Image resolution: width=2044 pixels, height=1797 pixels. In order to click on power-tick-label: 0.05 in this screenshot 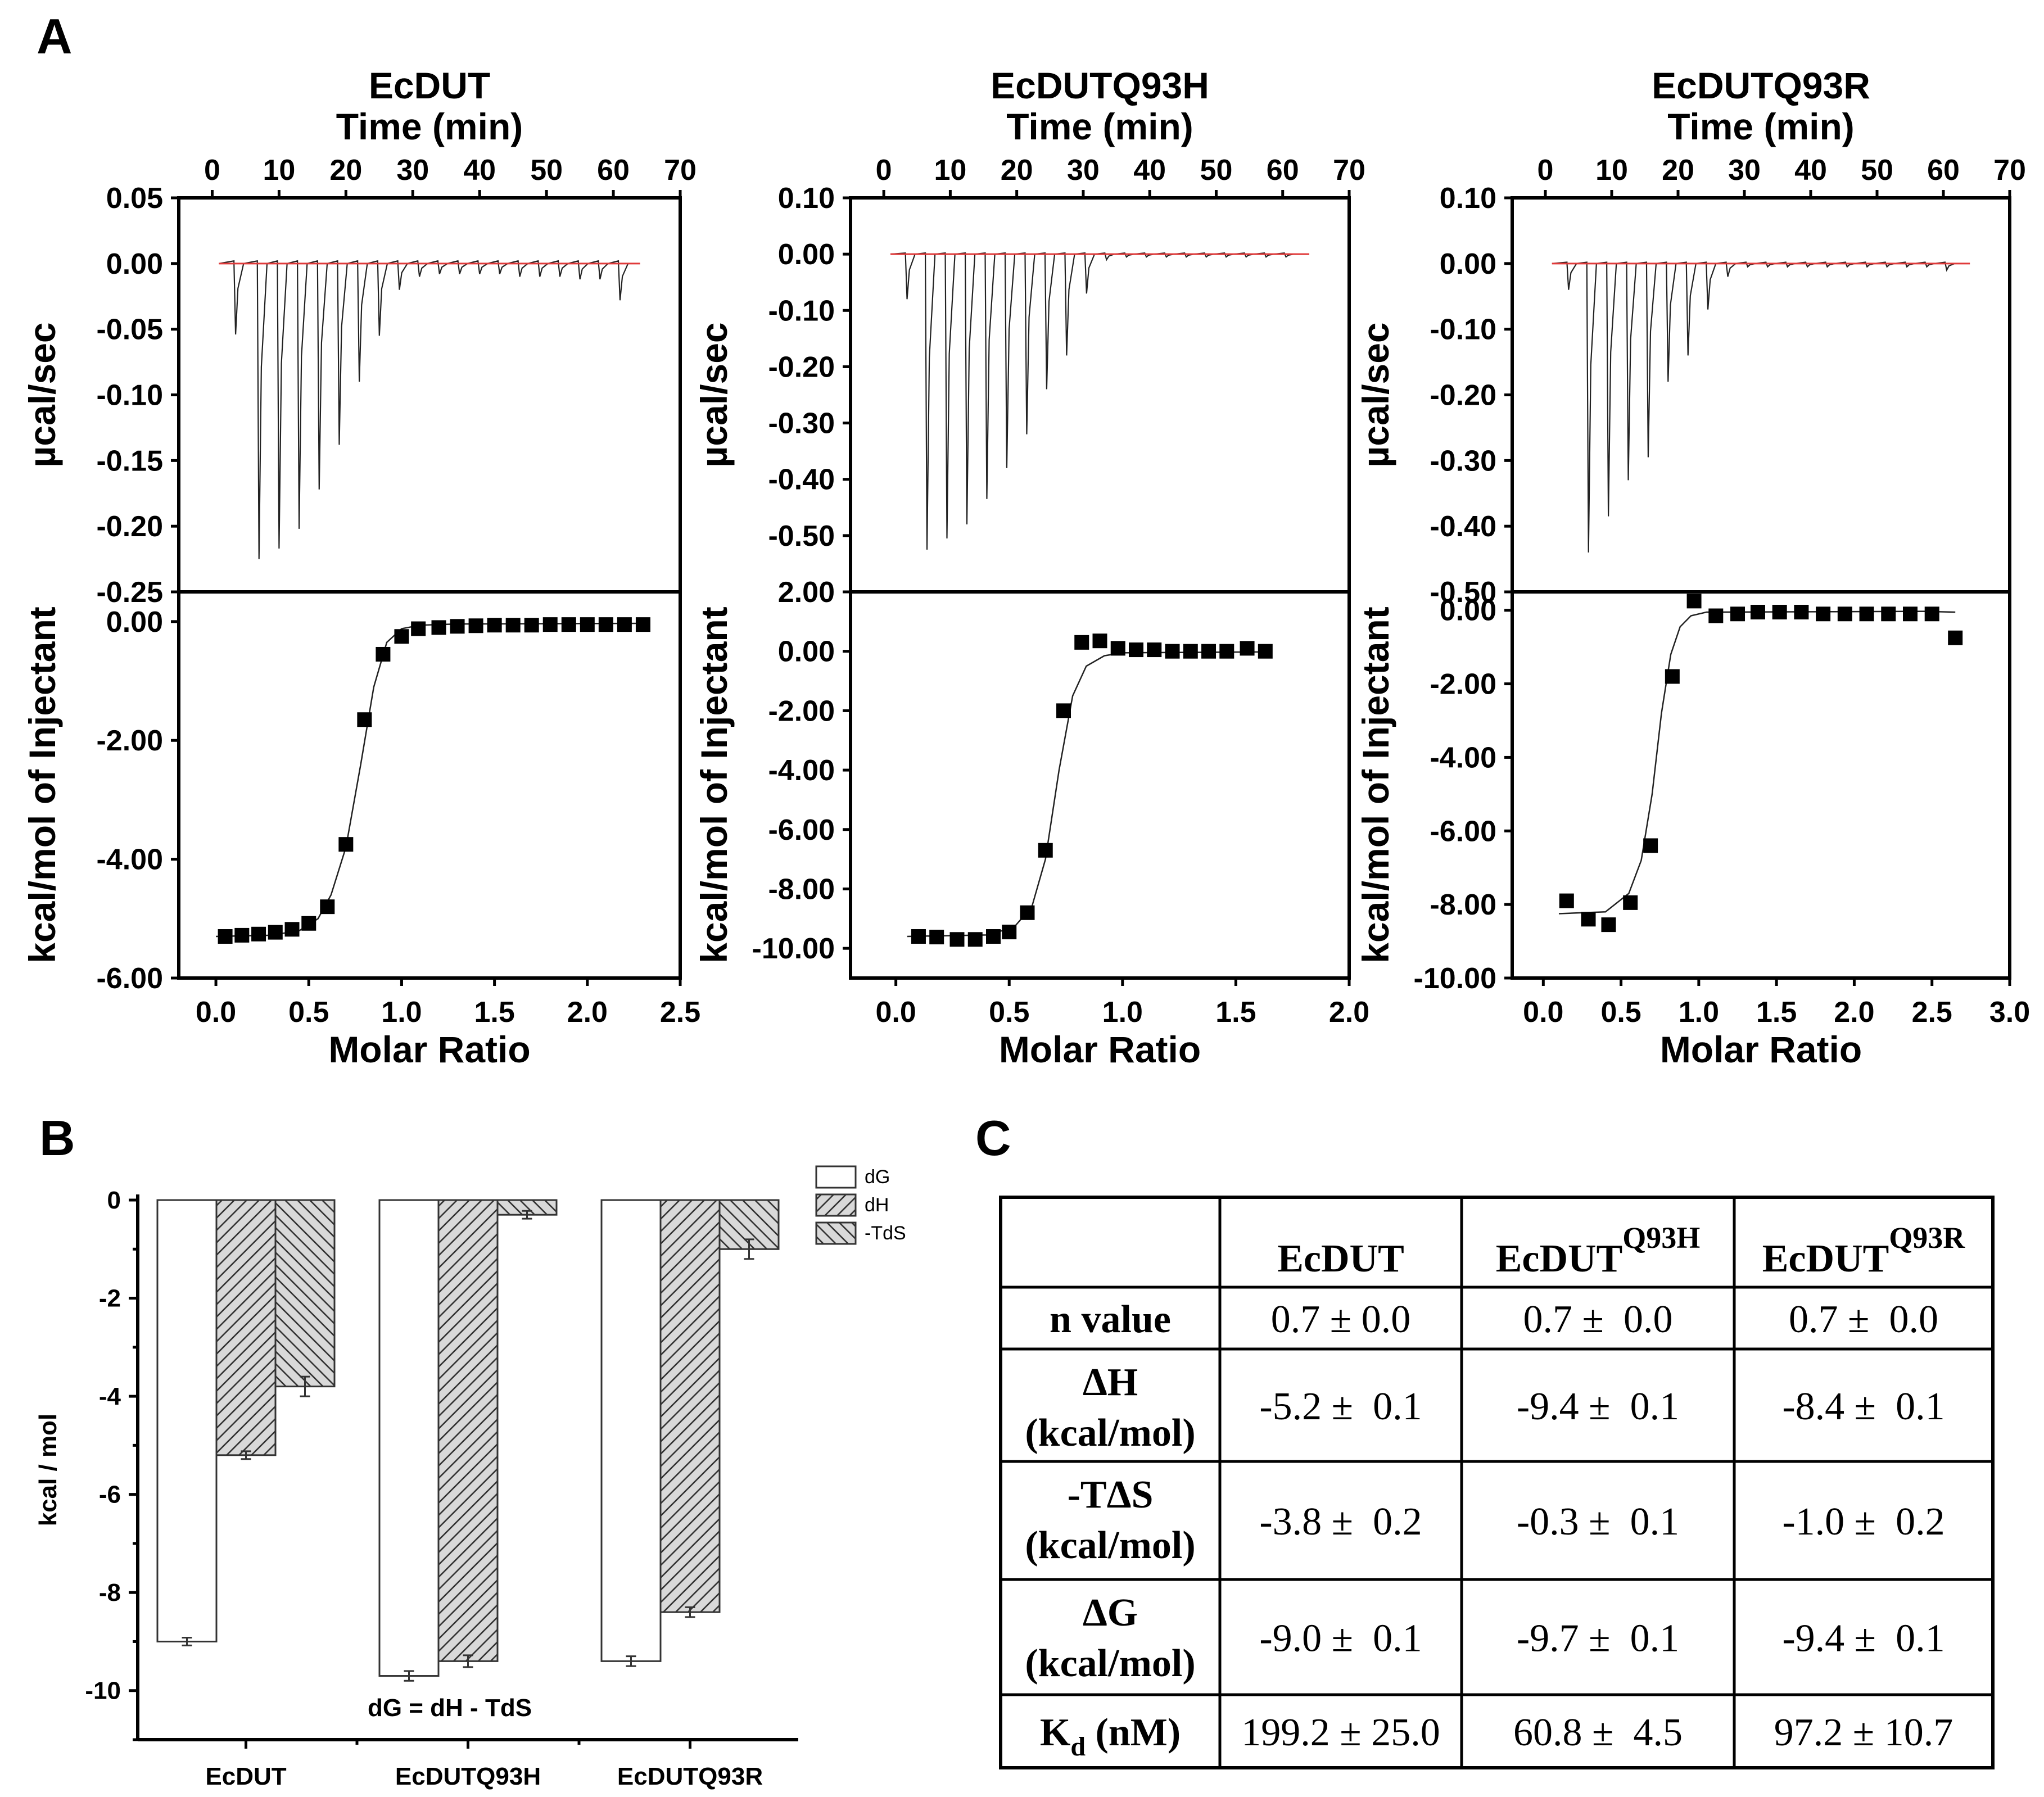, I will do `click(134, 198)`.